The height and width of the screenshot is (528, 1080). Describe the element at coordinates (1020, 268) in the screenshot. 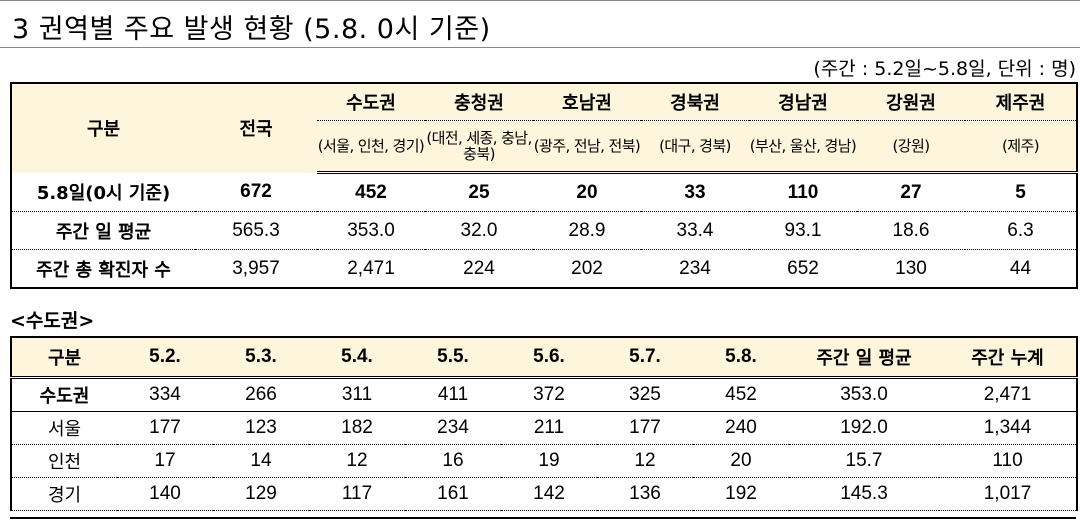

I see `cell-value: 44` at that location.